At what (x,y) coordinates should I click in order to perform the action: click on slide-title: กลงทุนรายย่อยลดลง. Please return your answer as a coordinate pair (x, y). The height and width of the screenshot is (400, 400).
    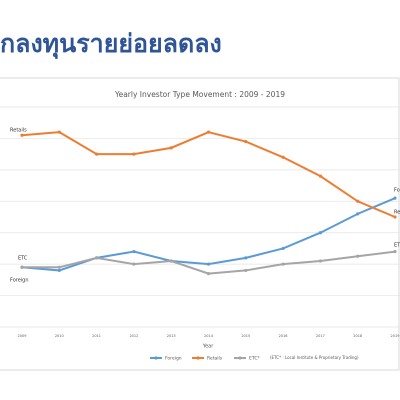
    Looking at the image, I should click on (111, 44).